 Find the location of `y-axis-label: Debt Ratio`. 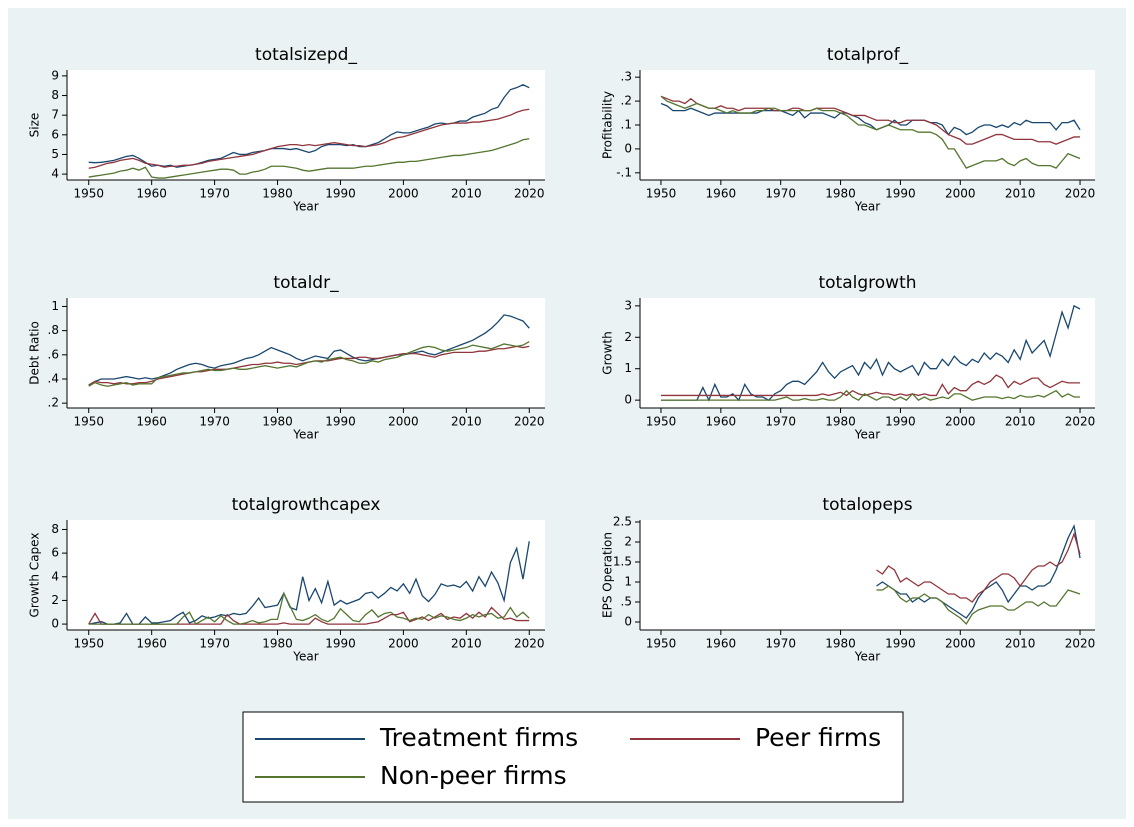

y-axis-label: Debt Ratio is located at coordinates (35, 353).